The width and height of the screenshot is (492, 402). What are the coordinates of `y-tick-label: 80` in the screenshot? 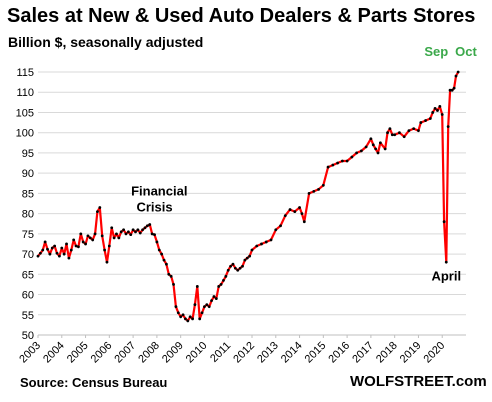 It's located at (28, 215).